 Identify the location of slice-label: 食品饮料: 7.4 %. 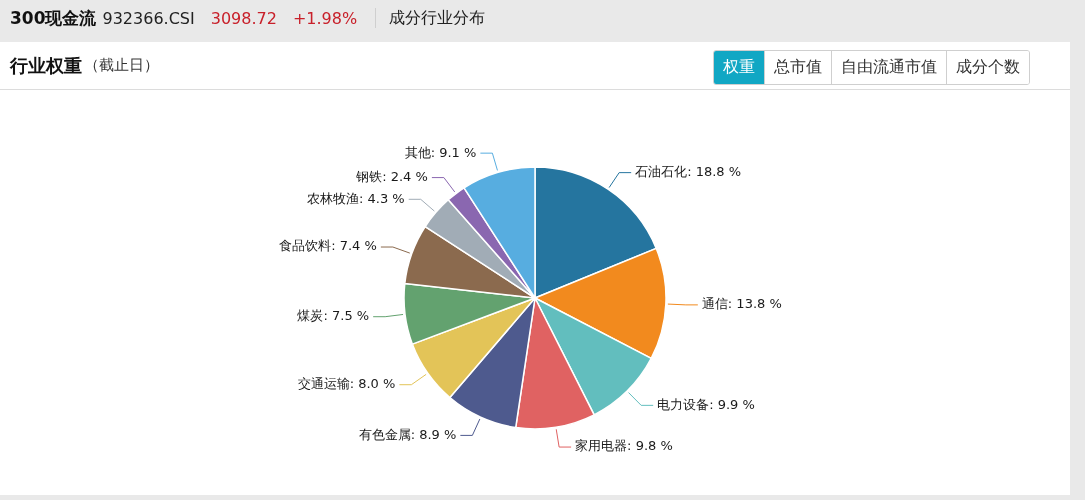
(328, 246).